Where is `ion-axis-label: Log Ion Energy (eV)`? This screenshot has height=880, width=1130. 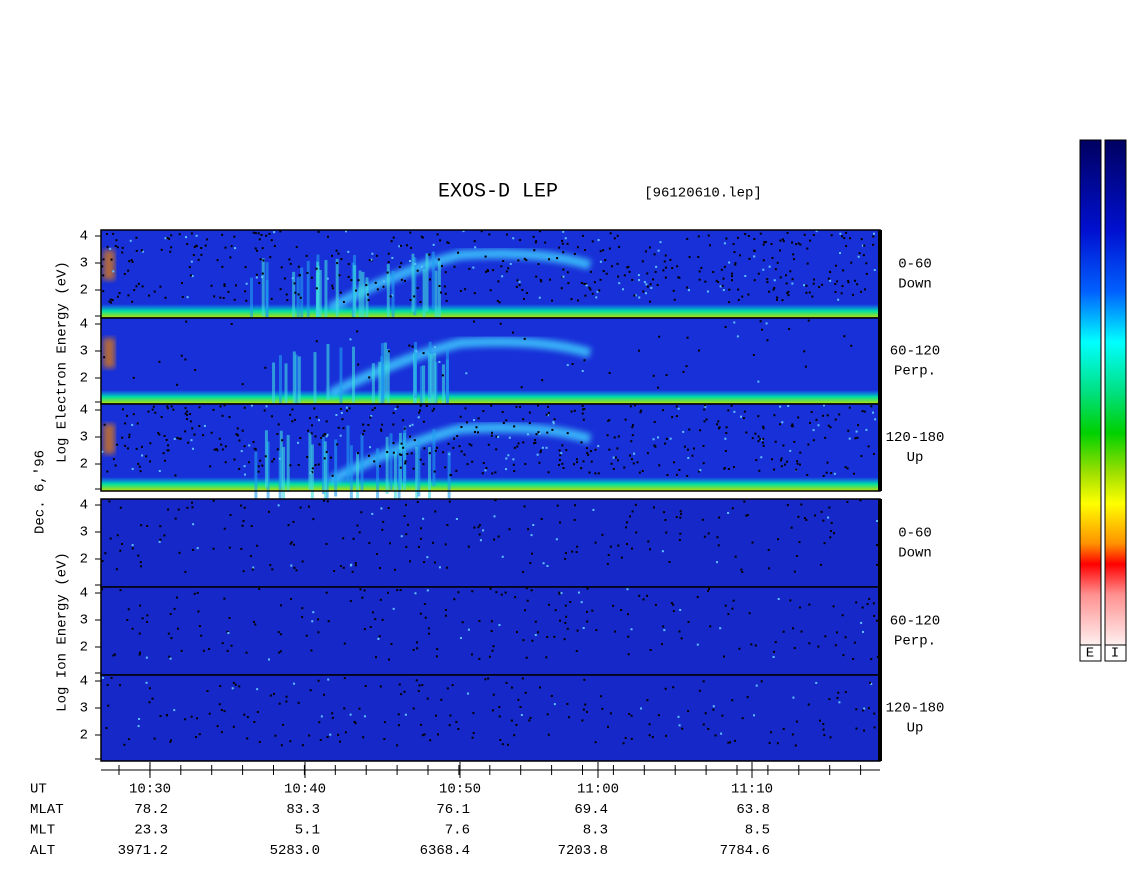
ion-axis-label: Log Ion Energy (eV) is located at coordinates (63, 632).